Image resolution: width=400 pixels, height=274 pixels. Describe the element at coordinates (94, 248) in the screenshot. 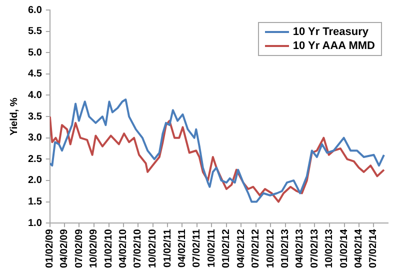

I see `x-tick-label: 10/02/09` at that location.